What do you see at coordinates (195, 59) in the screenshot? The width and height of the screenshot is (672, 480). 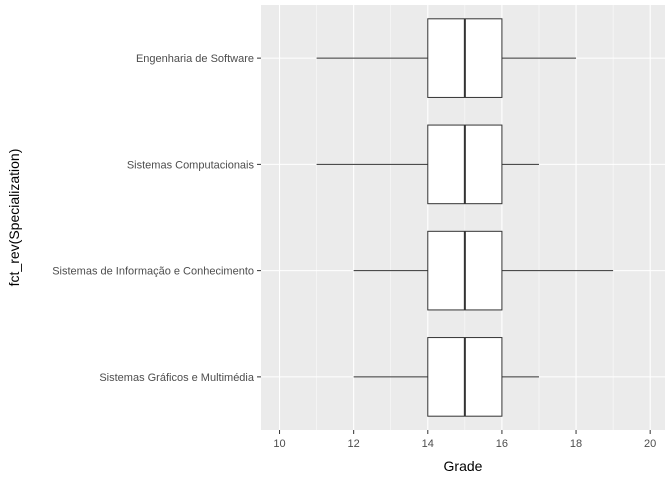 I see `y-tick-label: Engenharia de Software` at bounding box center [195, 59].